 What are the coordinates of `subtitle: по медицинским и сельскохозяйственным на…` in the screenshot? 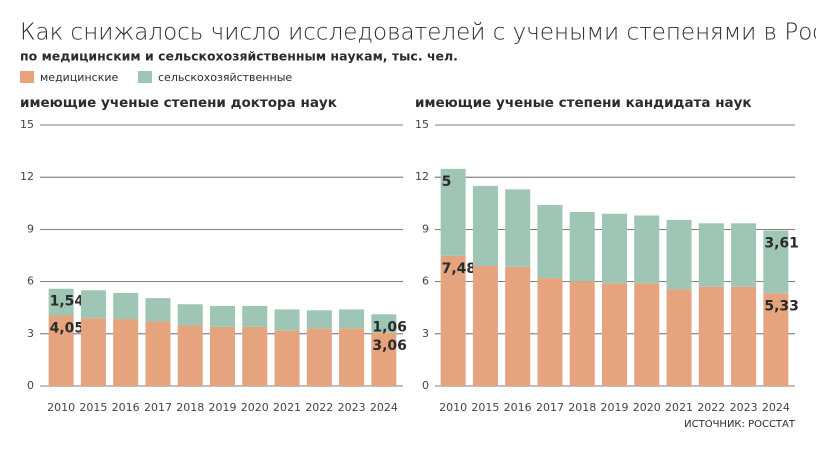 It's located at (239, 56).